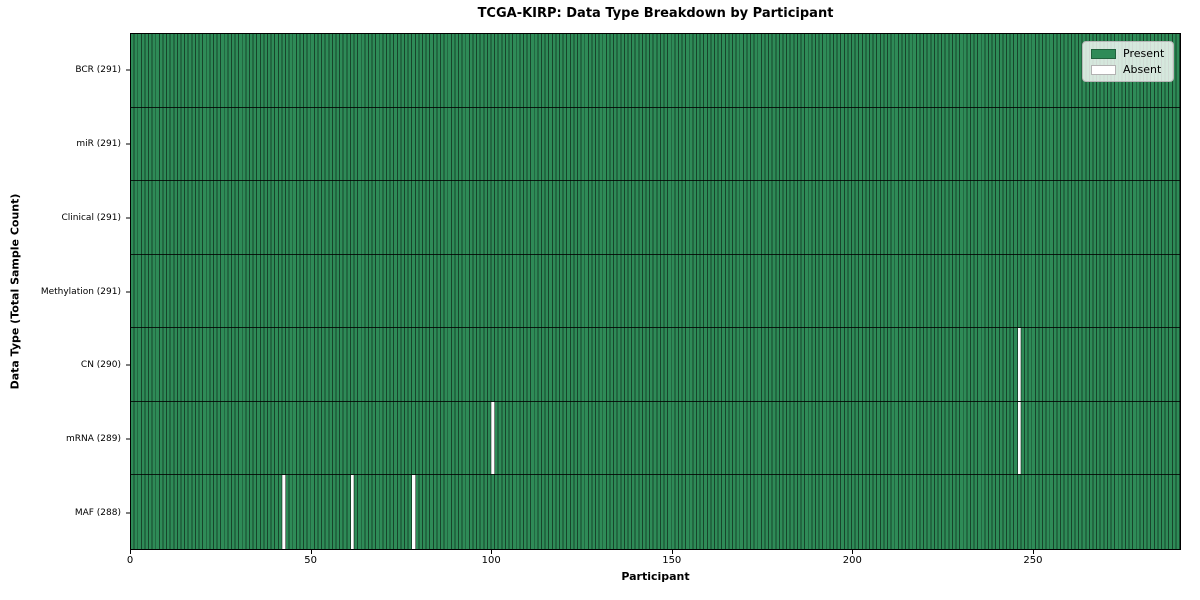 This screenshot has width=1200, height=600. What do you see at coordinates (653, 561) in the screenshot?
I see `x-axis: 0 50 100 150 200 250` at bounding box center [653, 561].